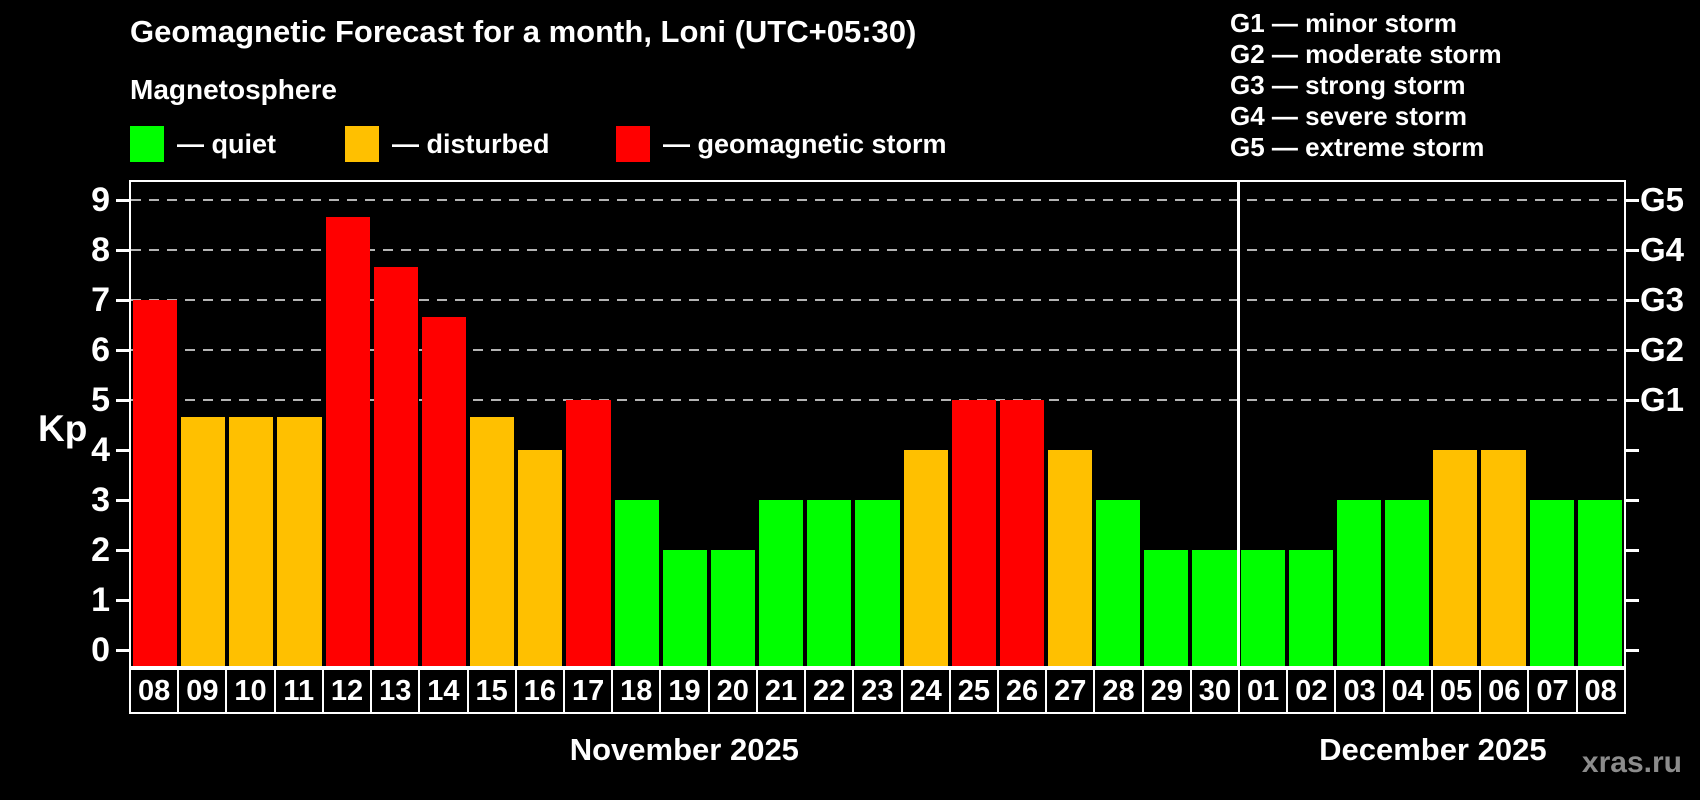 The width and height of the screenshot is (1700, 800). I want to click on day-label: 25, so click(973, 691).